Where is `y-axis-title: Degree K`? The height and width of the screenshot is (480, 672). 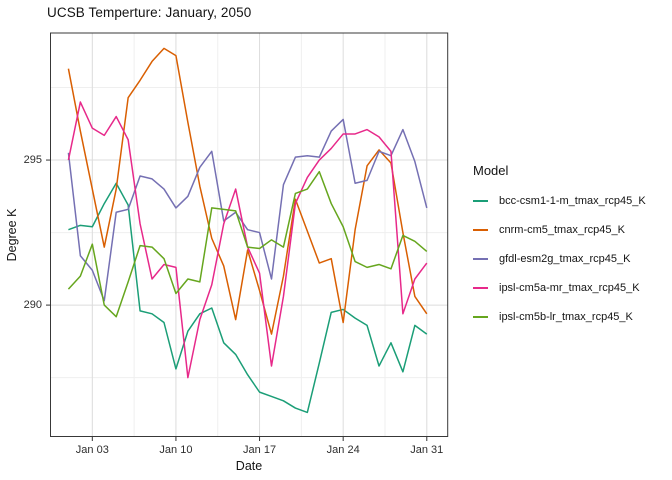
y-axis-title: Degree K is located at coordinates (12, 235).